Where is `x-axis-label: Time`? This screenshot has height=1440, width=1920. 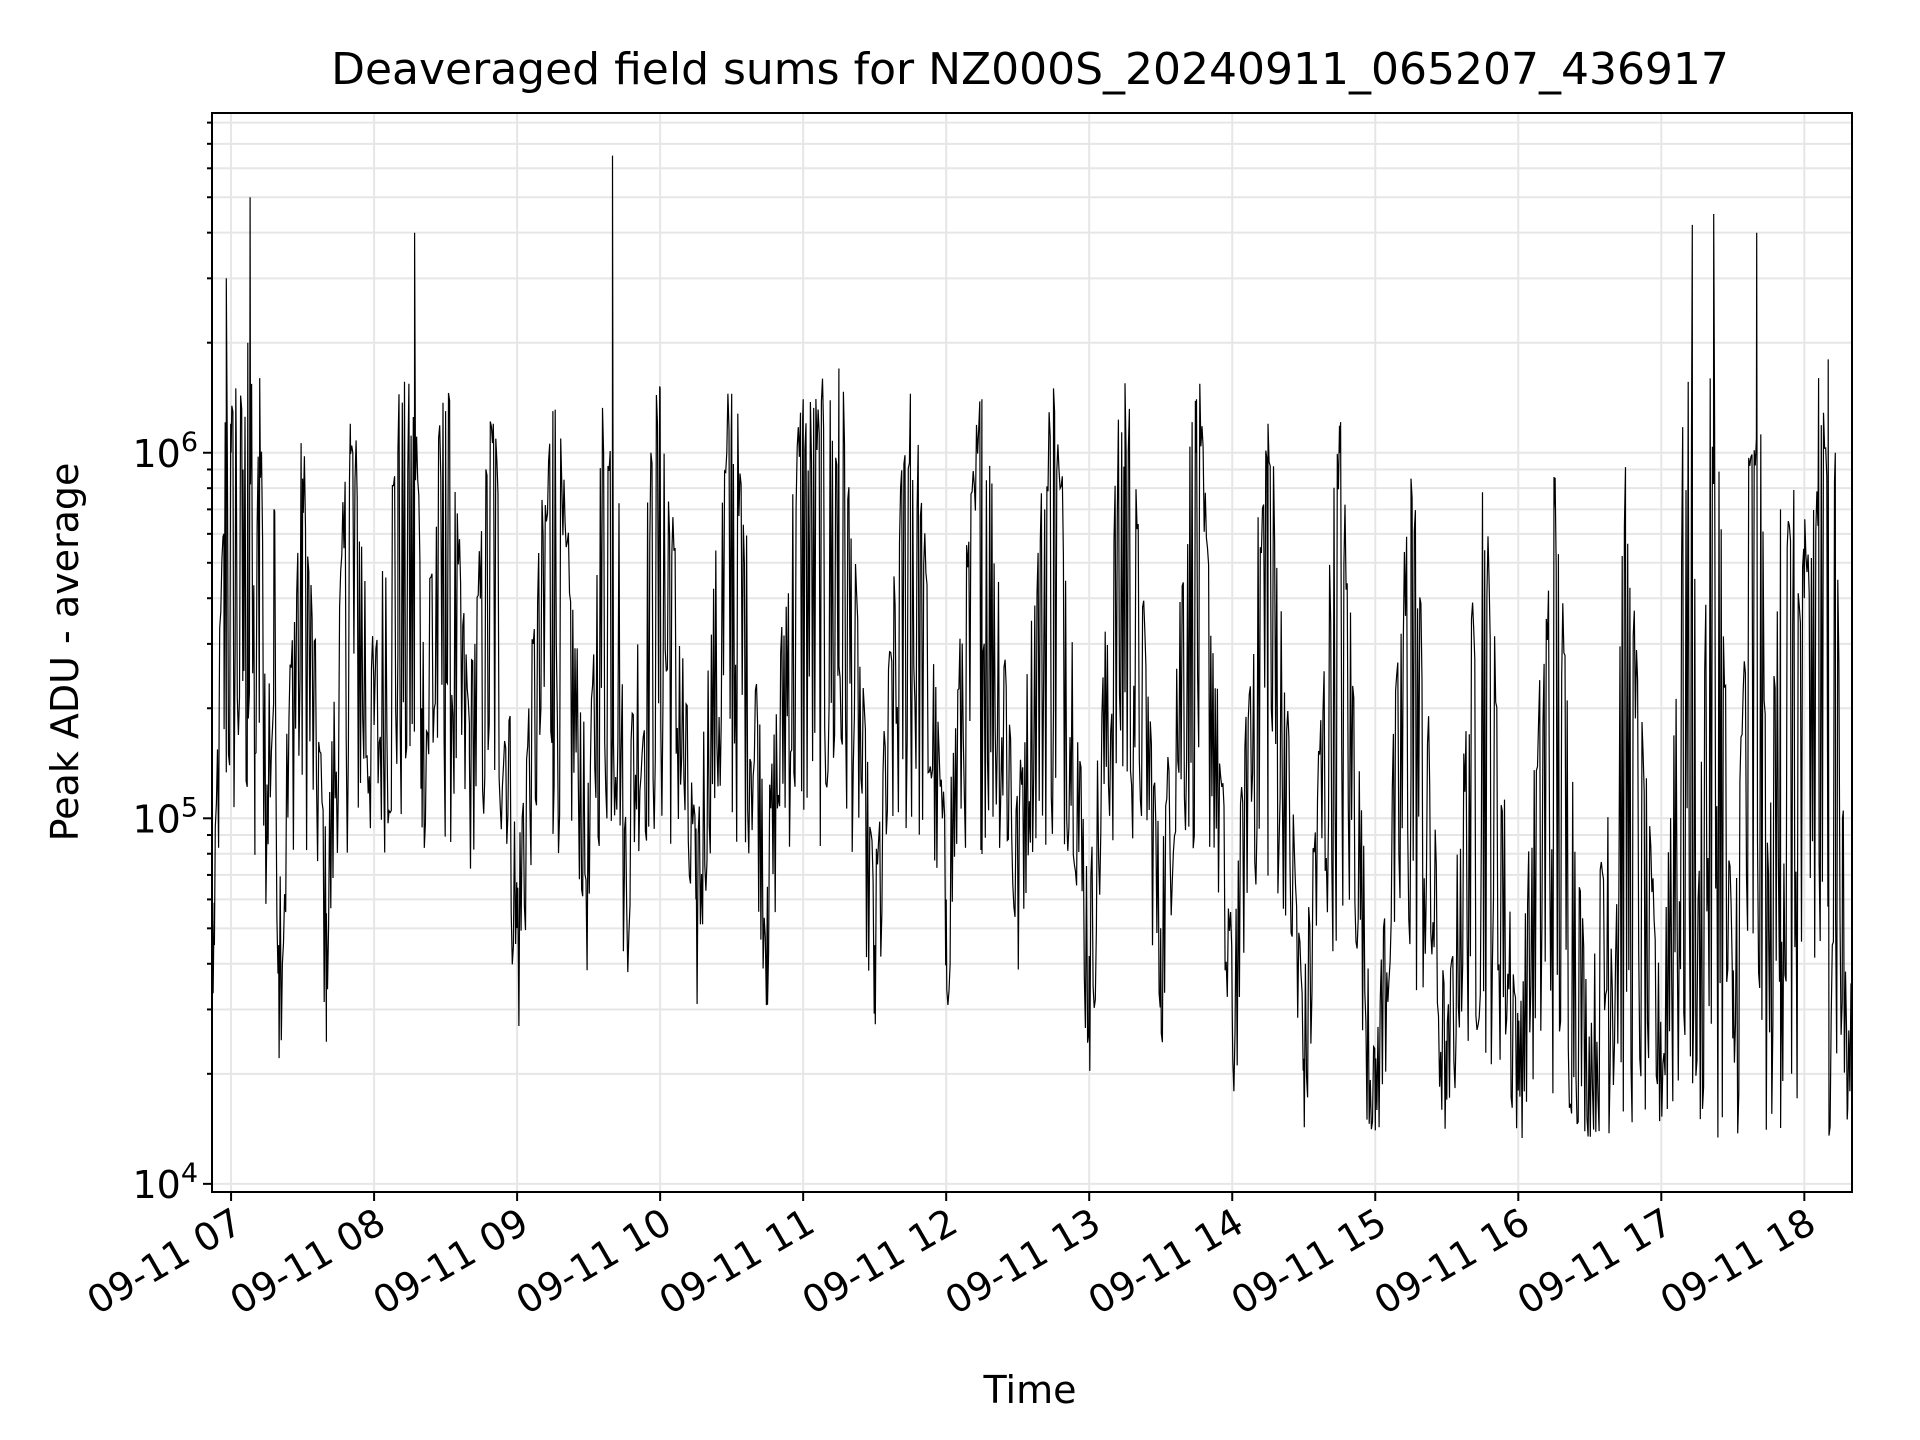 x-axis-label: Time is located at coordinates (1030, 1390).